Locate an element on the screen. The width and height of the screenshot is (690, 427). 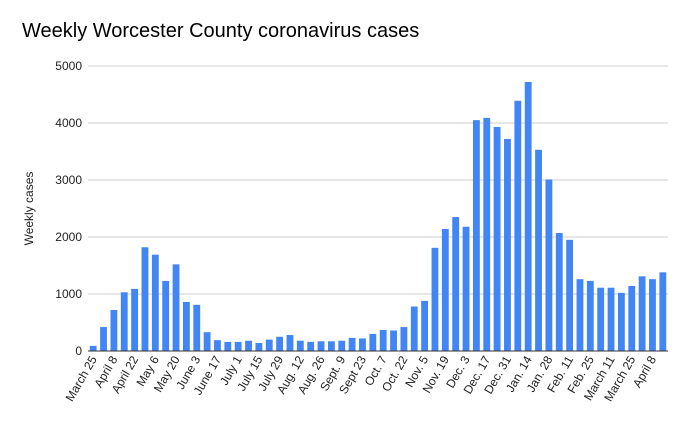
y-tick-label: 0 is located at coordinates (78, 351).